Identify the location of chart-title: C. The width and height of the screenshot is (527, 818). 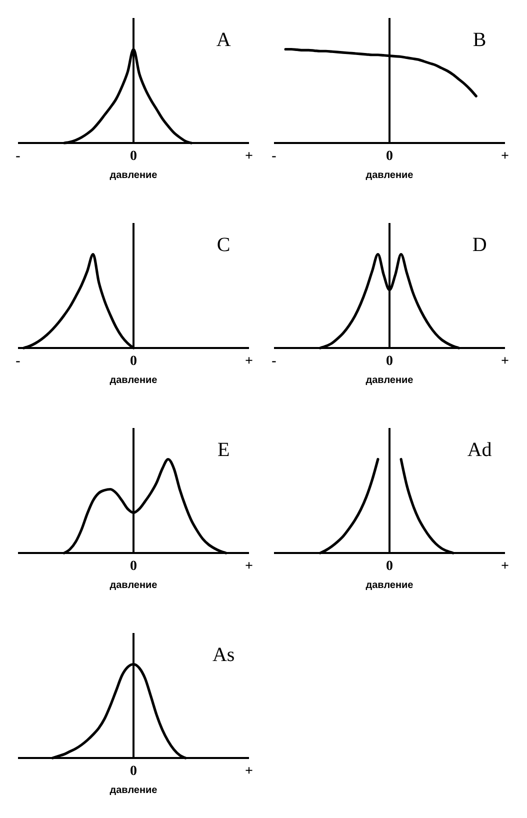
(223, 245).